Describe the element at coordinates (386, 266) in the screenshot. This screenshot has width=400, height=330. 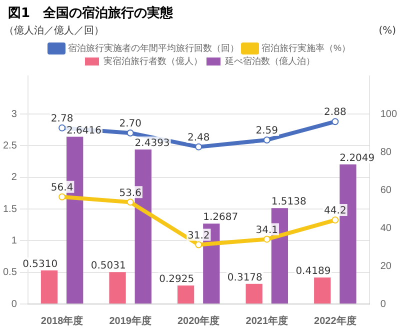
I see `y2-tick-label: 20` at that location.